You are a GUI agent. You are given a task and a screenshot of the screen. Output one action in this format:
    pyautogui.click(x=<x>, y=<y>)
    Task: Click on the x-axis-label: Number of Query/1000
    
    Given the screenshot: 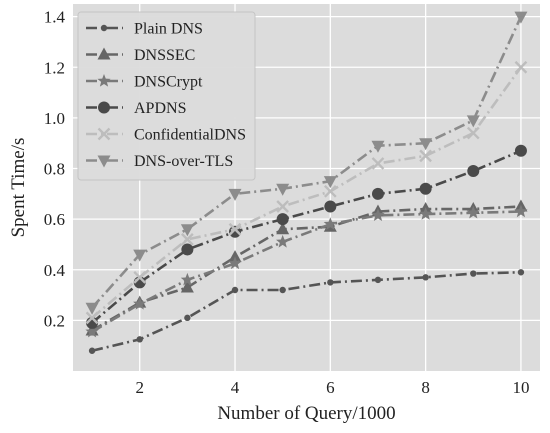 What is the action you would take?
    pyautogui.click(x=306, y=413)
    